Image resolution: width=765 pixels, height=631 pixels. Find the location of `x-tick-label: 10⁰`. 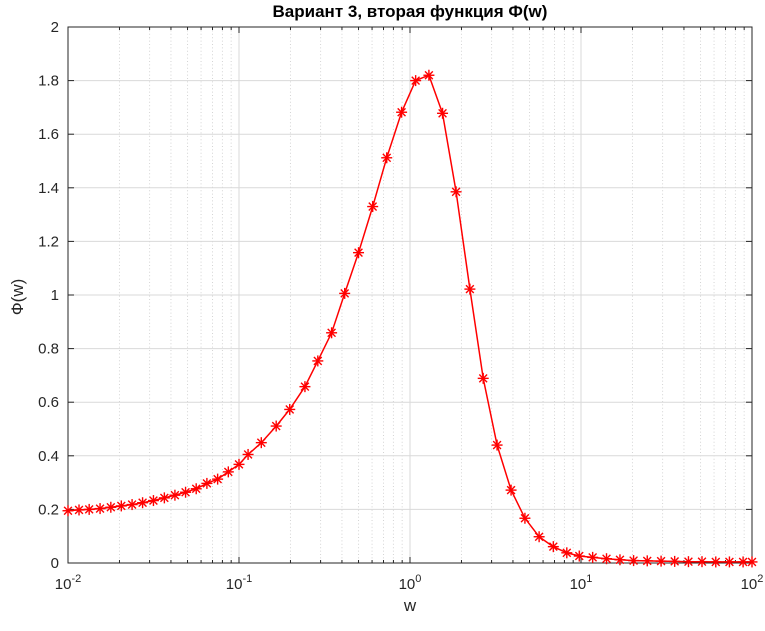

x-tick-label: 10⁰ is located at coordinates (410, 583).